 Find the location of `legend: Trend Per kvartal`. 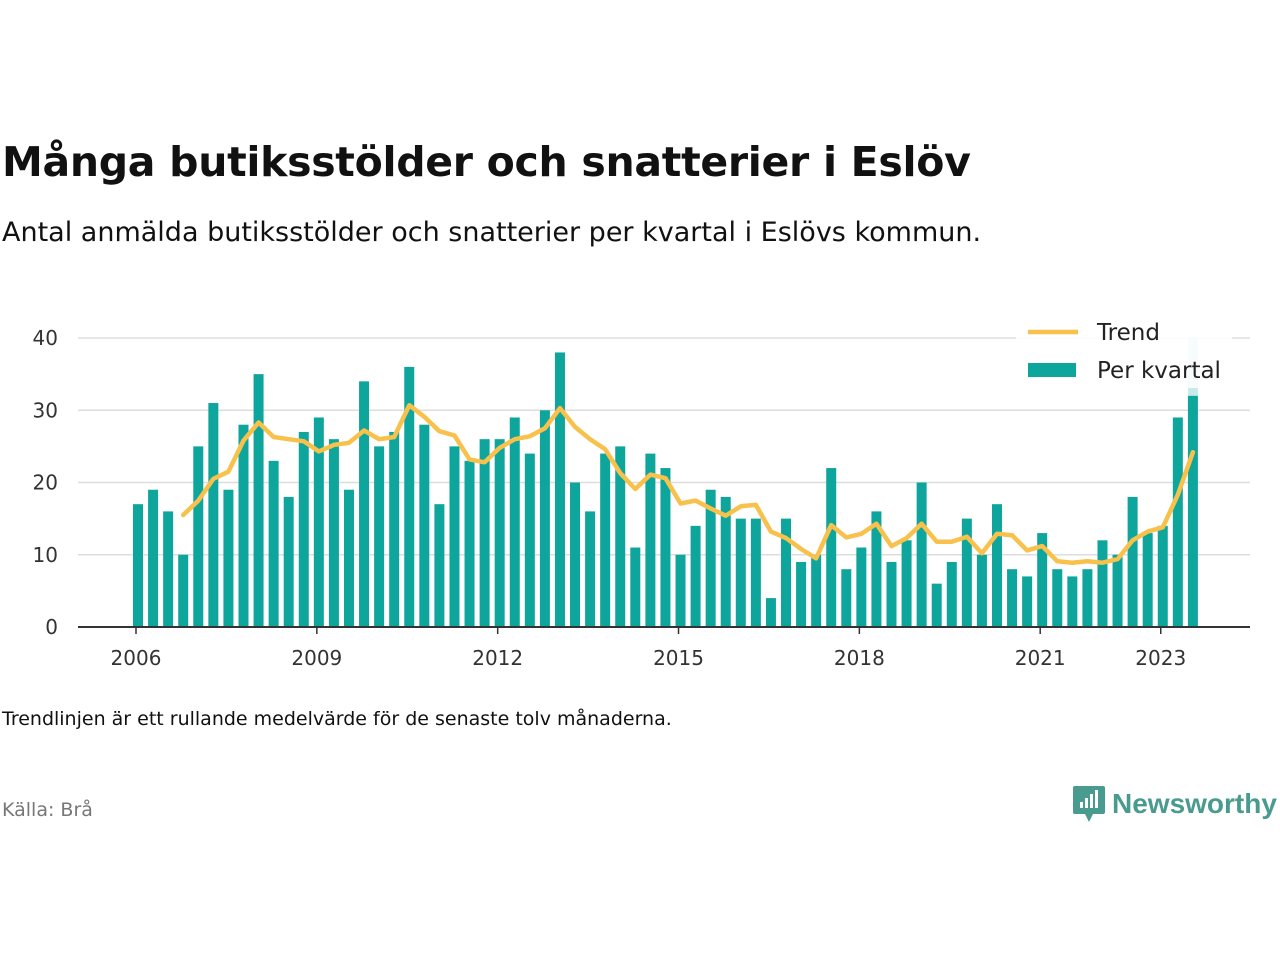

legend: Trend Per kvartal is located at coordinates (1124, 353).